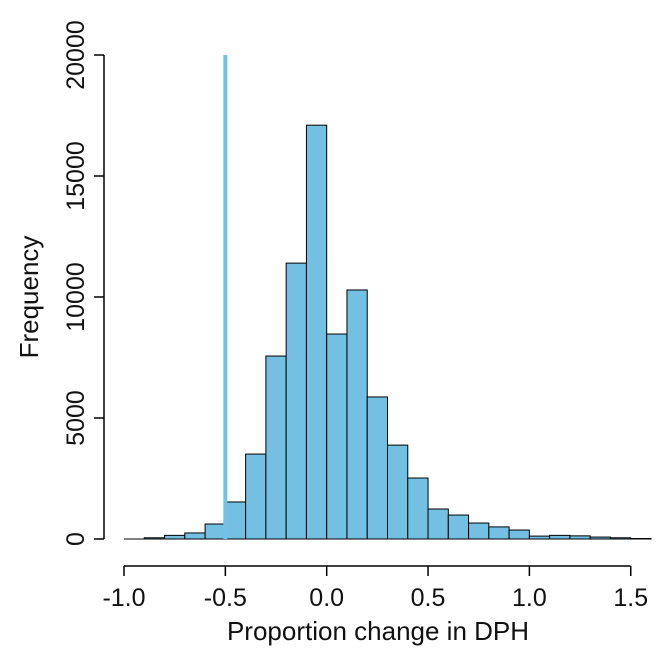  I want to click on y-tick-label: 5000, so click(76, 418).